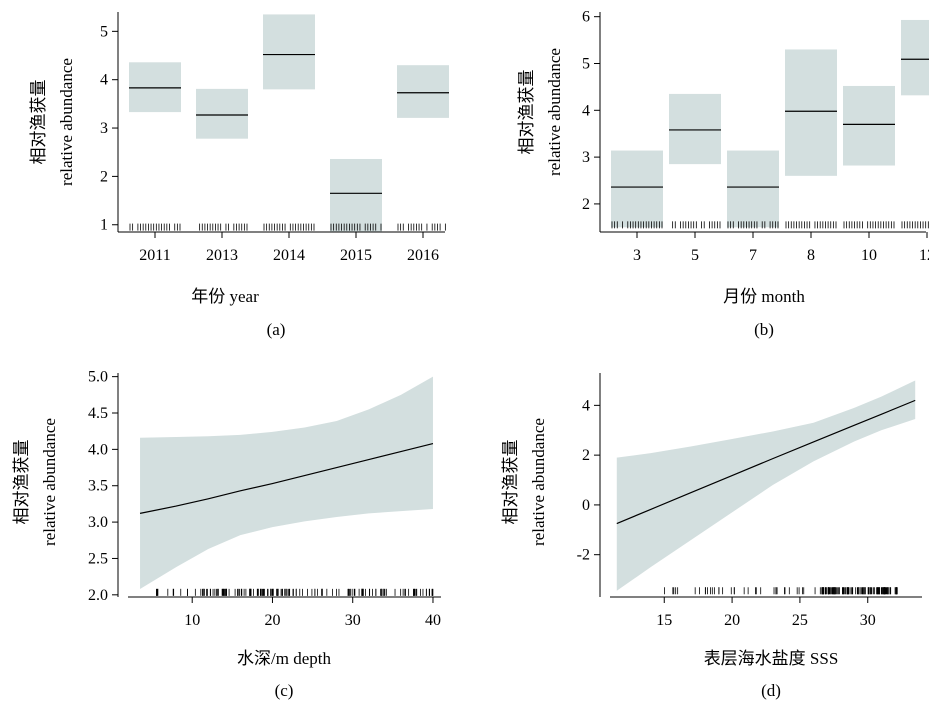 The image size is (929, 704). What do you see at coordinates (695, 255) in the screenshot?
I see `x-tick-label: 5` at bounding box center [695, 255].